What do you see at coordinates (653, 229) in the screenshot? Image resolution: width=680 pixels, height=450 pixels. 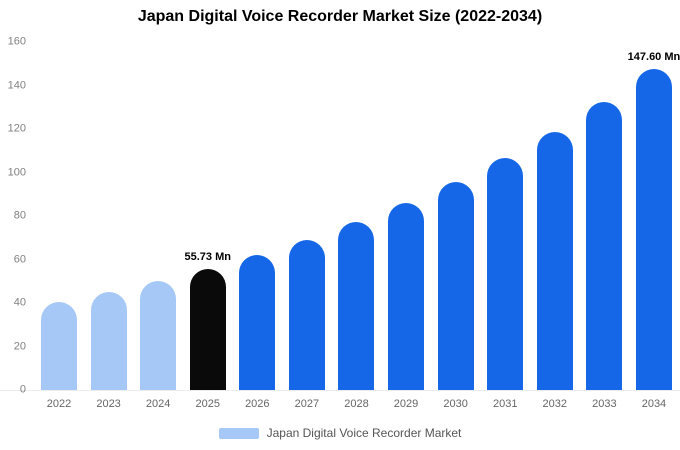 I see `bar-2034` at bounding box center [653, 229].